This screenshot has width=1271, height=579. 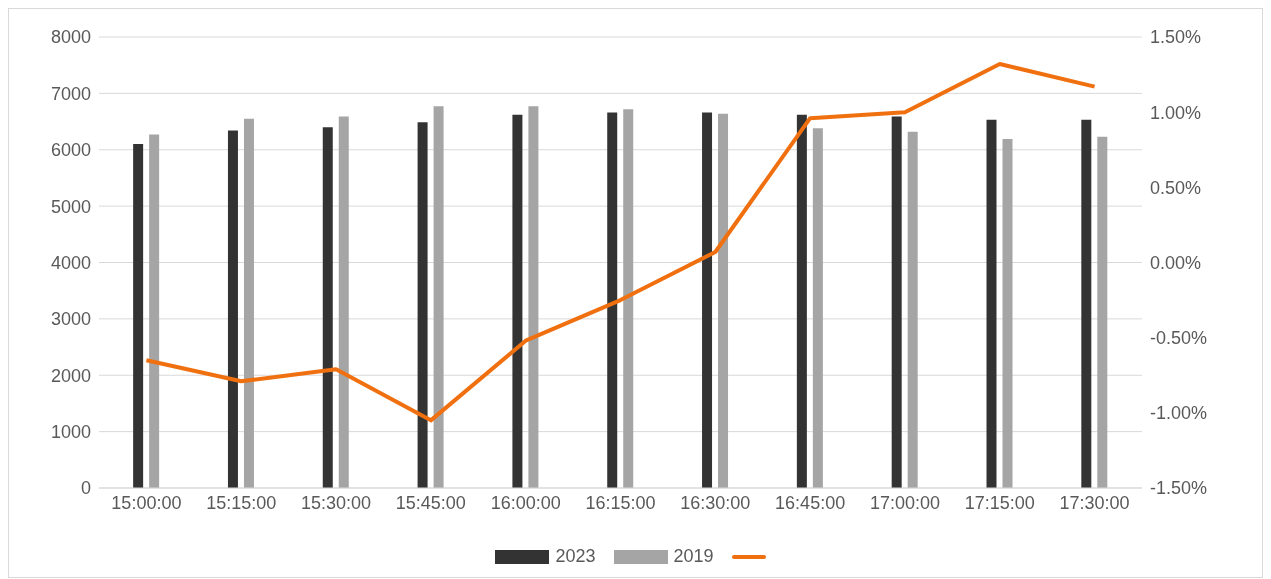 What do you see at coordinates (336, 502) in the screenshot?
I see `x-tick-label: 15:30:00` at bounding box center [336, 502].